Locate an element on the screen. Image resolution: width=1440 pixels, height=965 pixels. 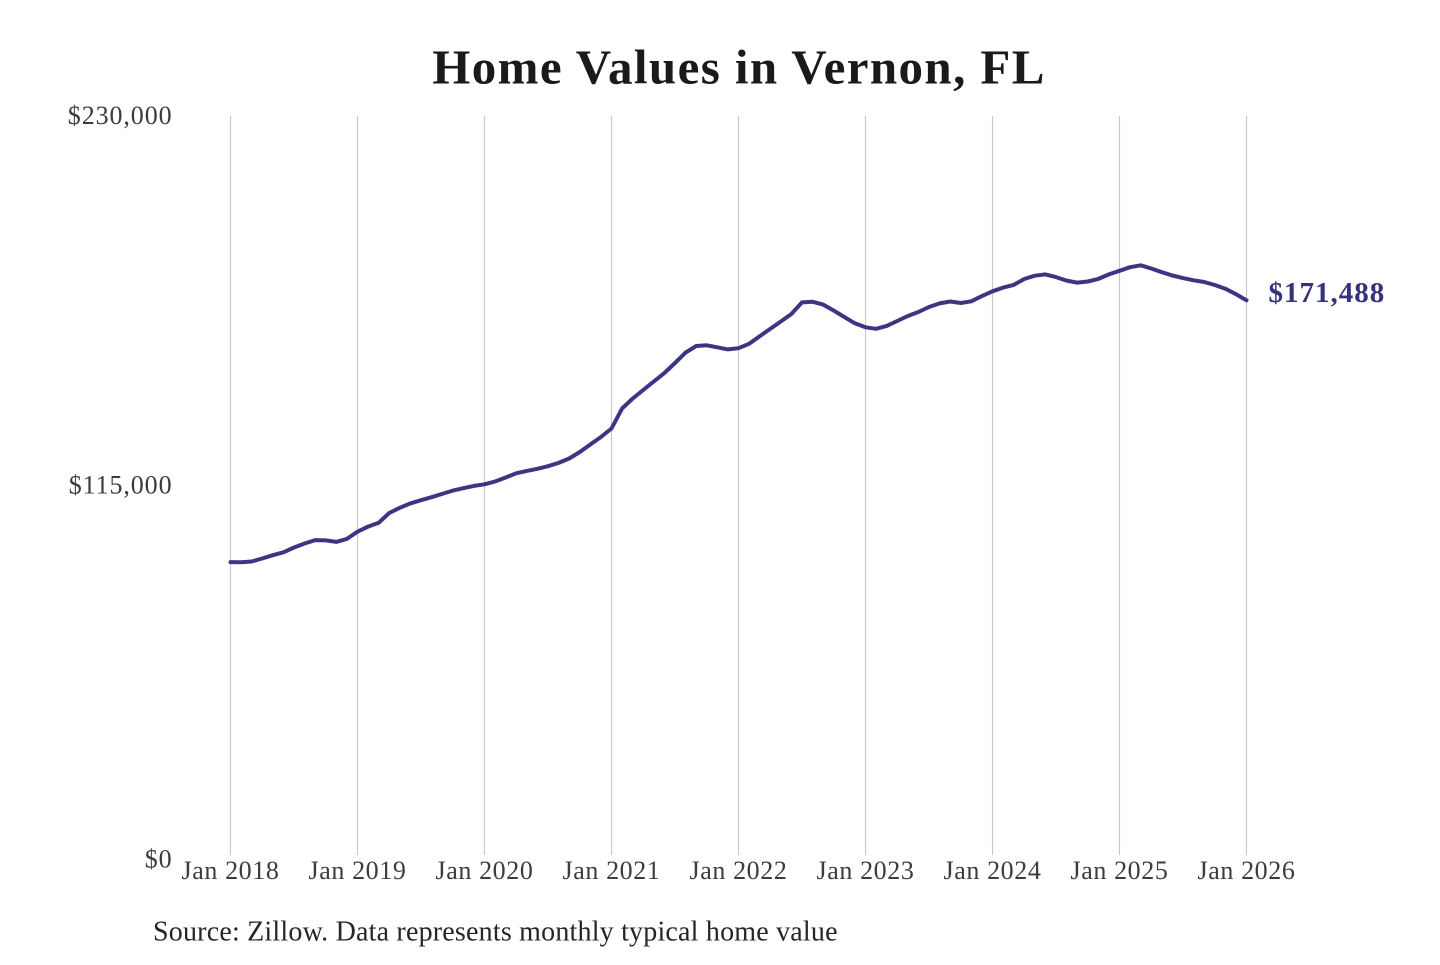
svg-text: $0 is located at coordinates (159, 859).